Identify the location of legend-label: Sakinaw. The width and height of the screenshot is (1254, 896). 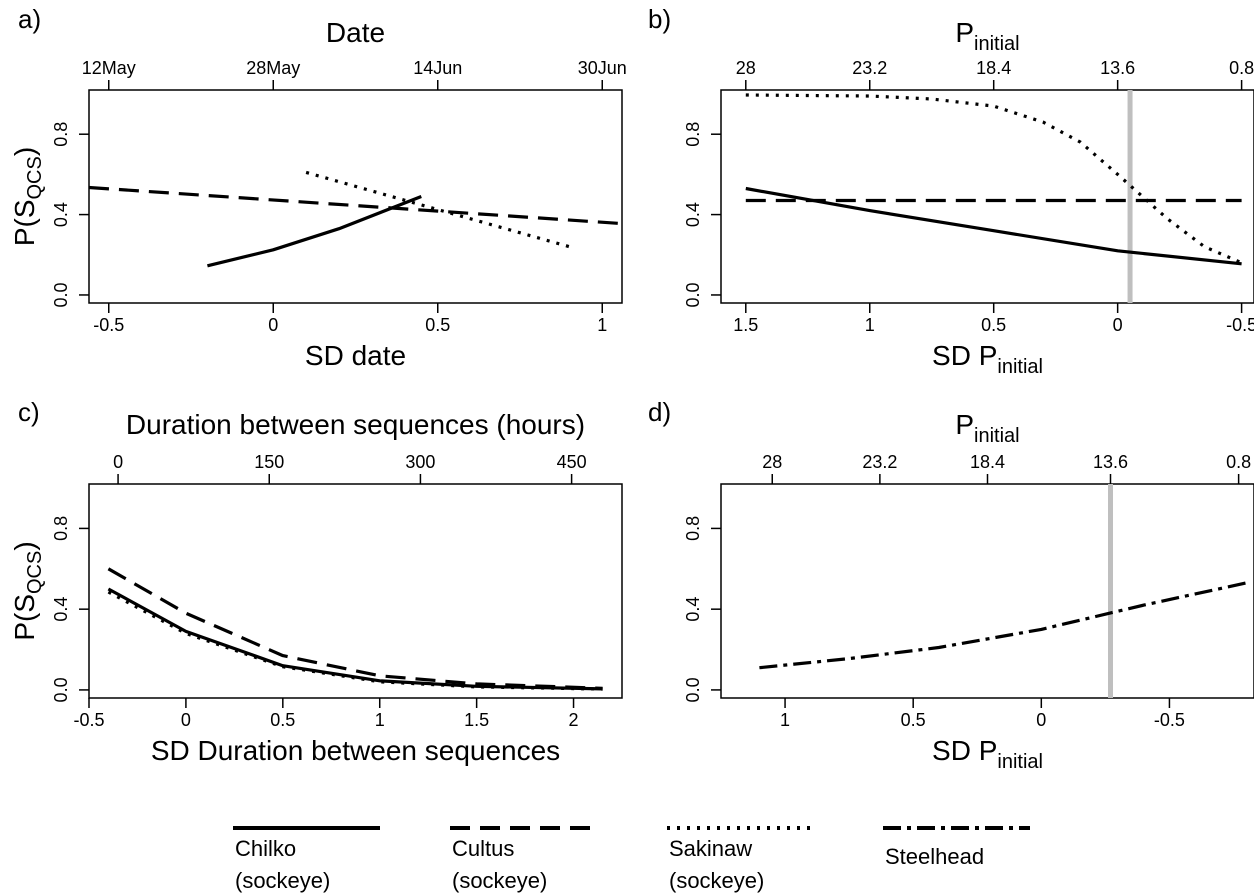
(710, 848).